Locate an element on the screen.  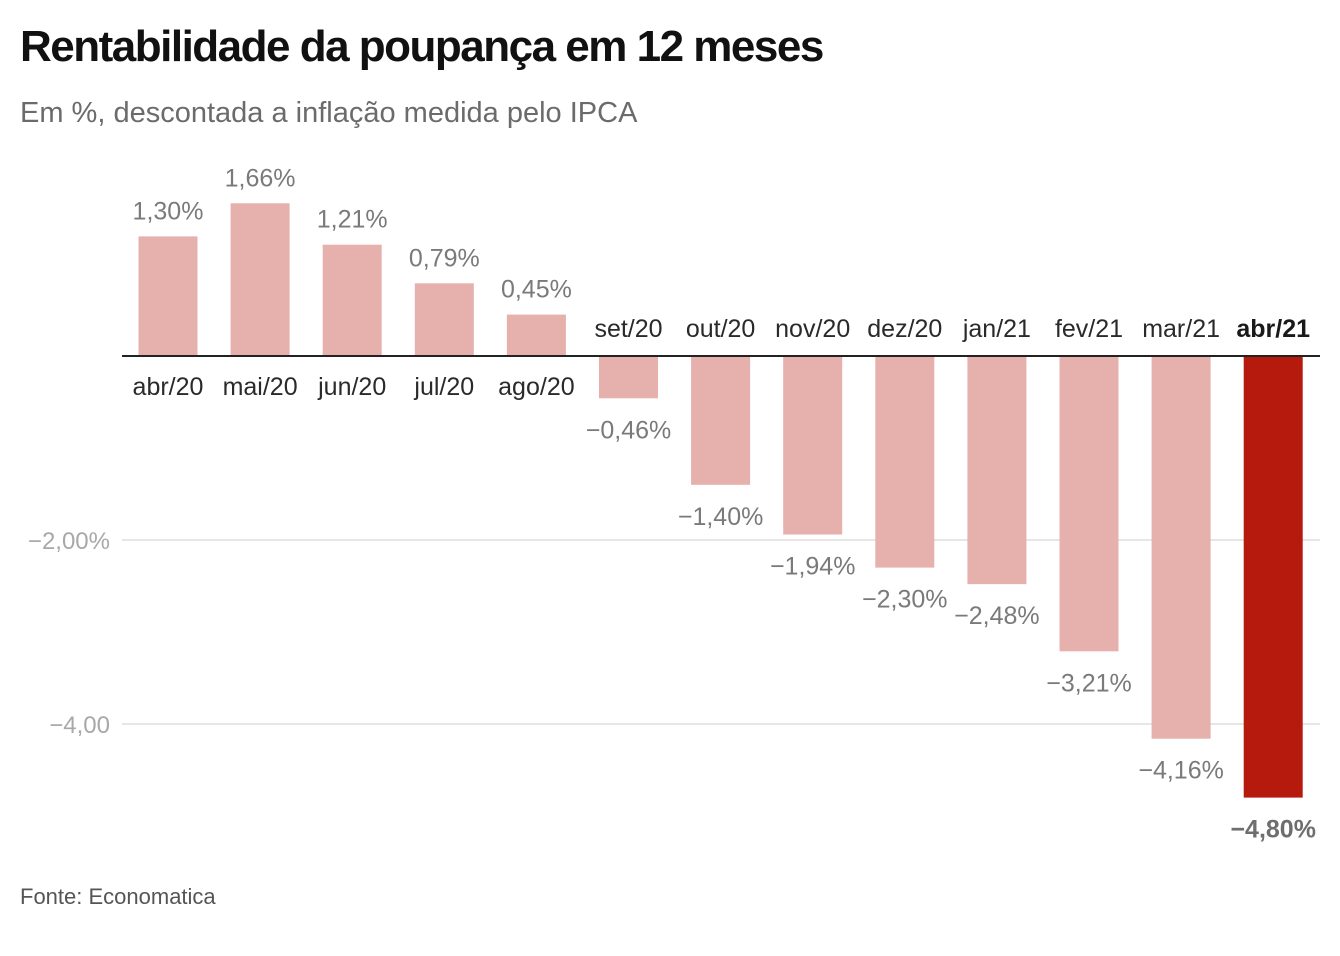
y-tick-label: −2,00% is located at coordinates (69, 541).